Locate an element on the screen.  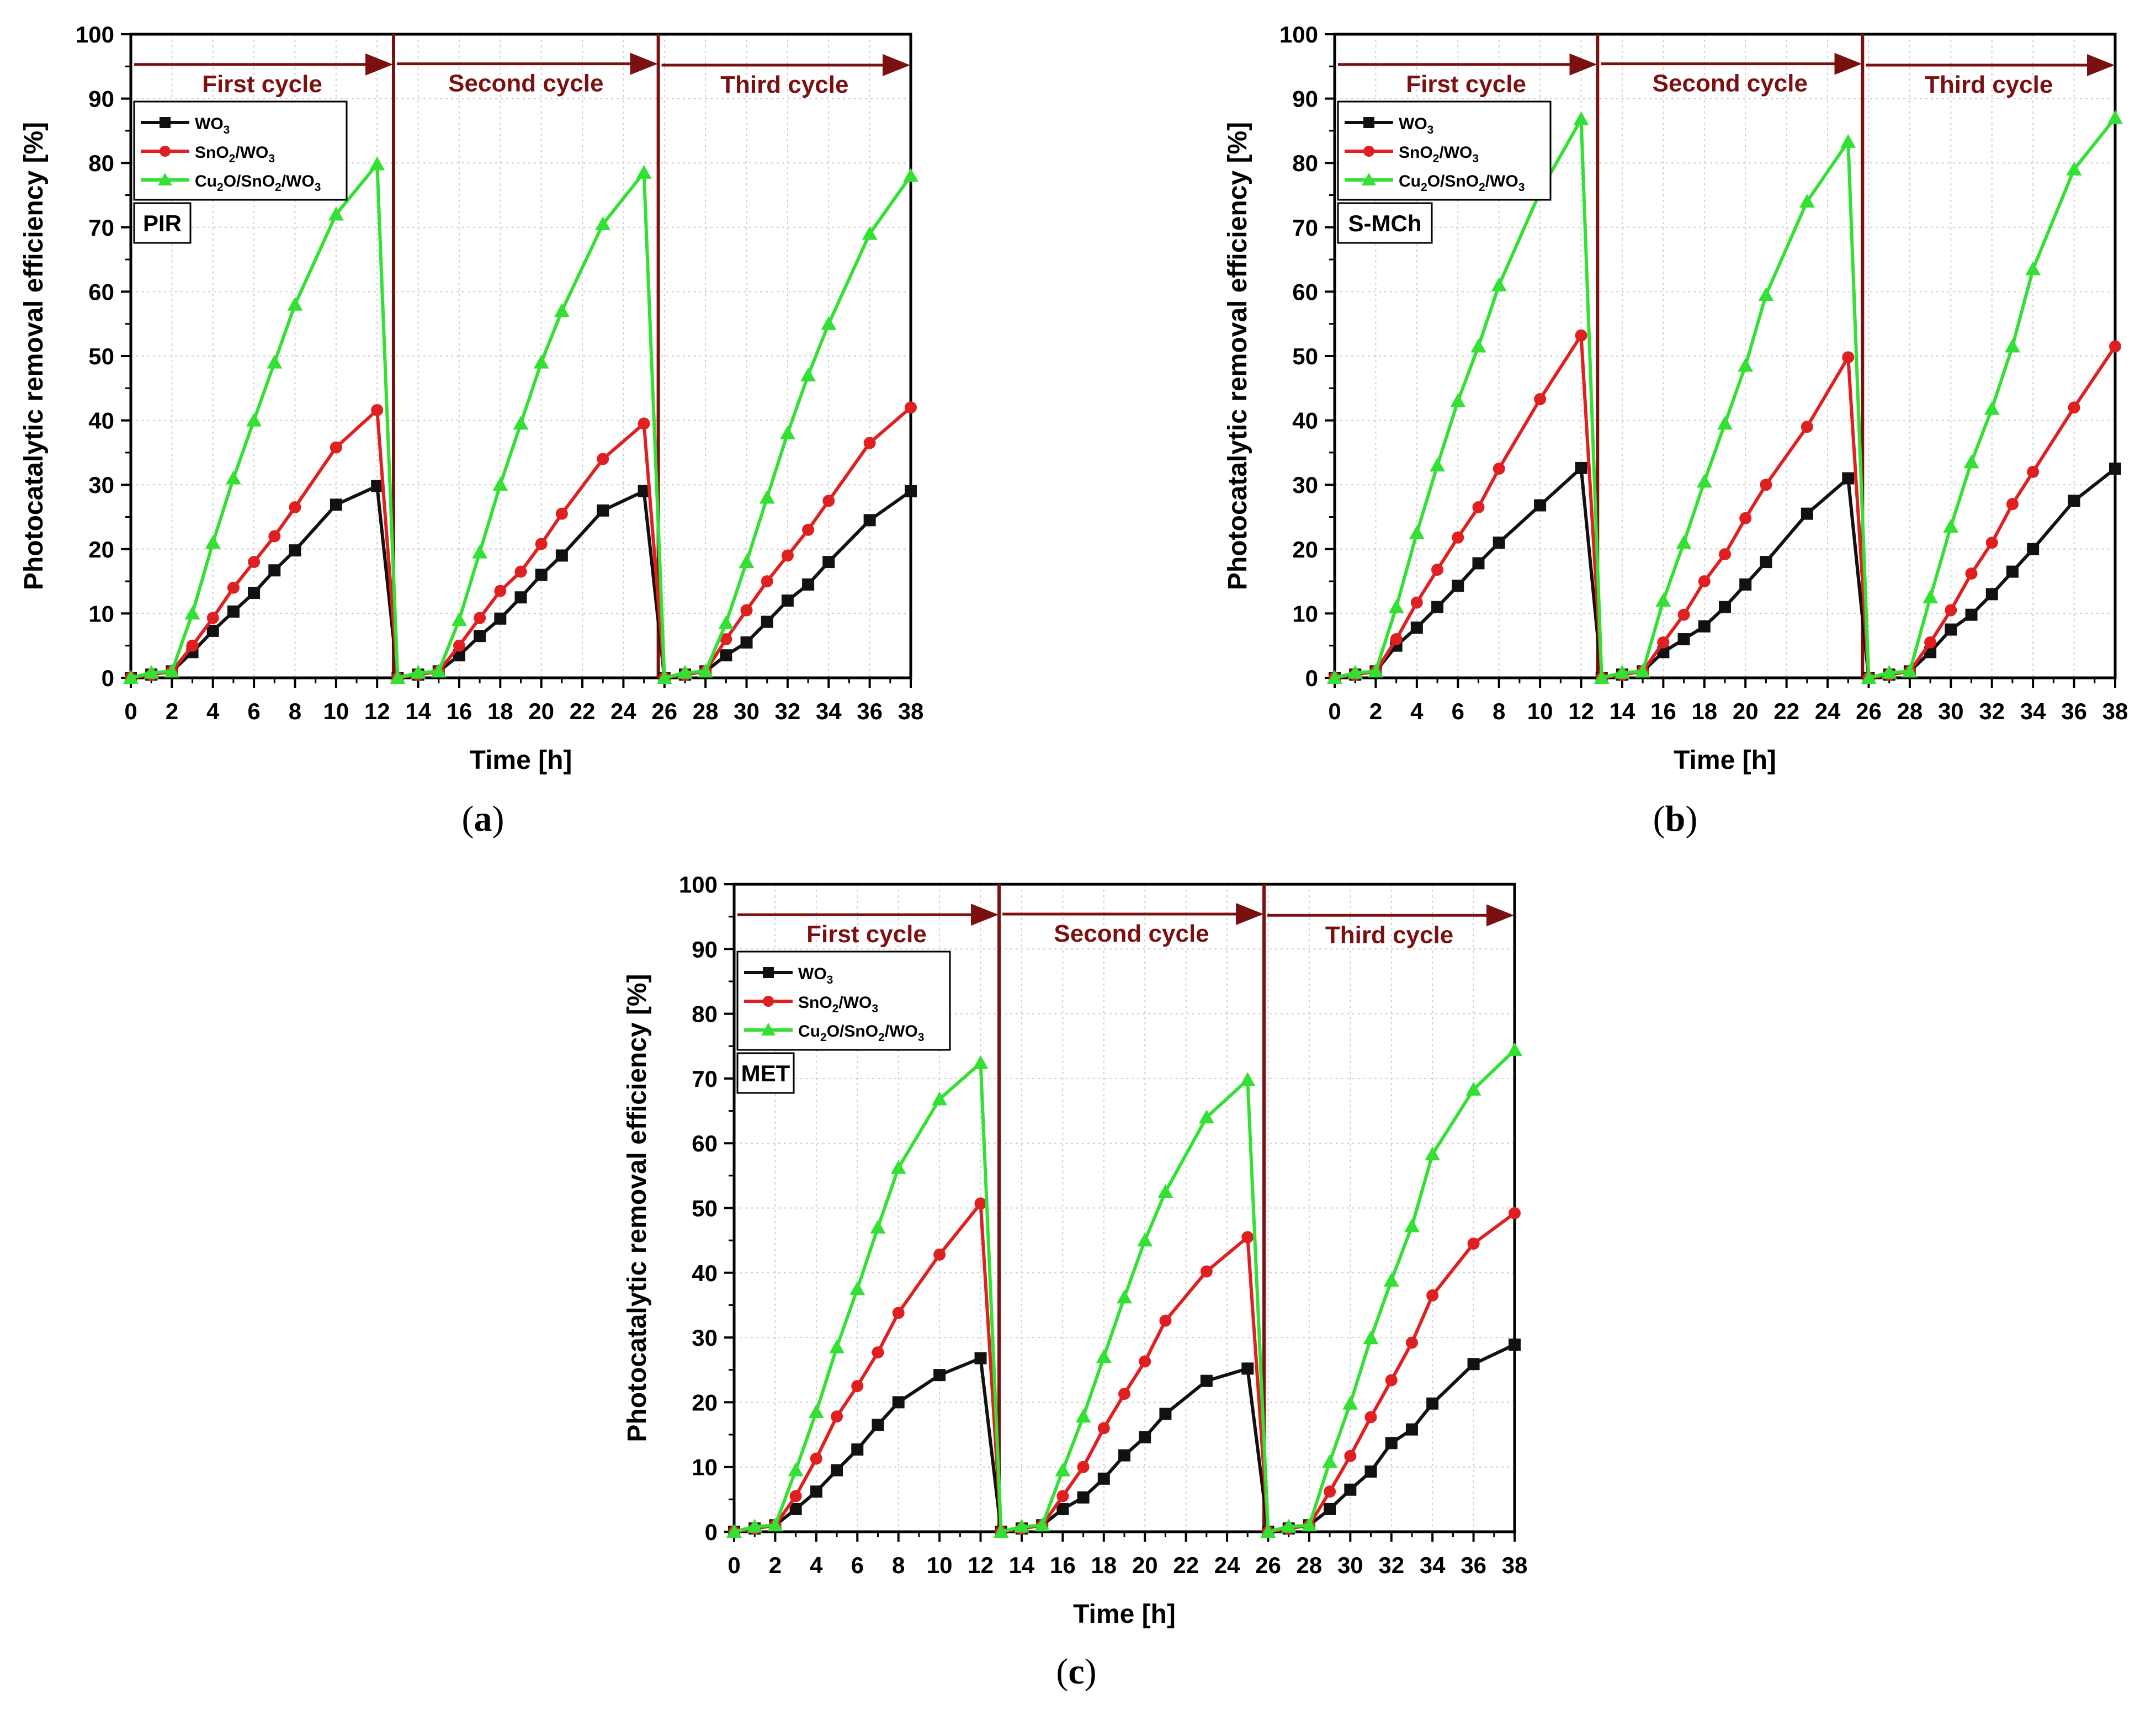
panel-label: (b) is located at coordinates (1675, 819).